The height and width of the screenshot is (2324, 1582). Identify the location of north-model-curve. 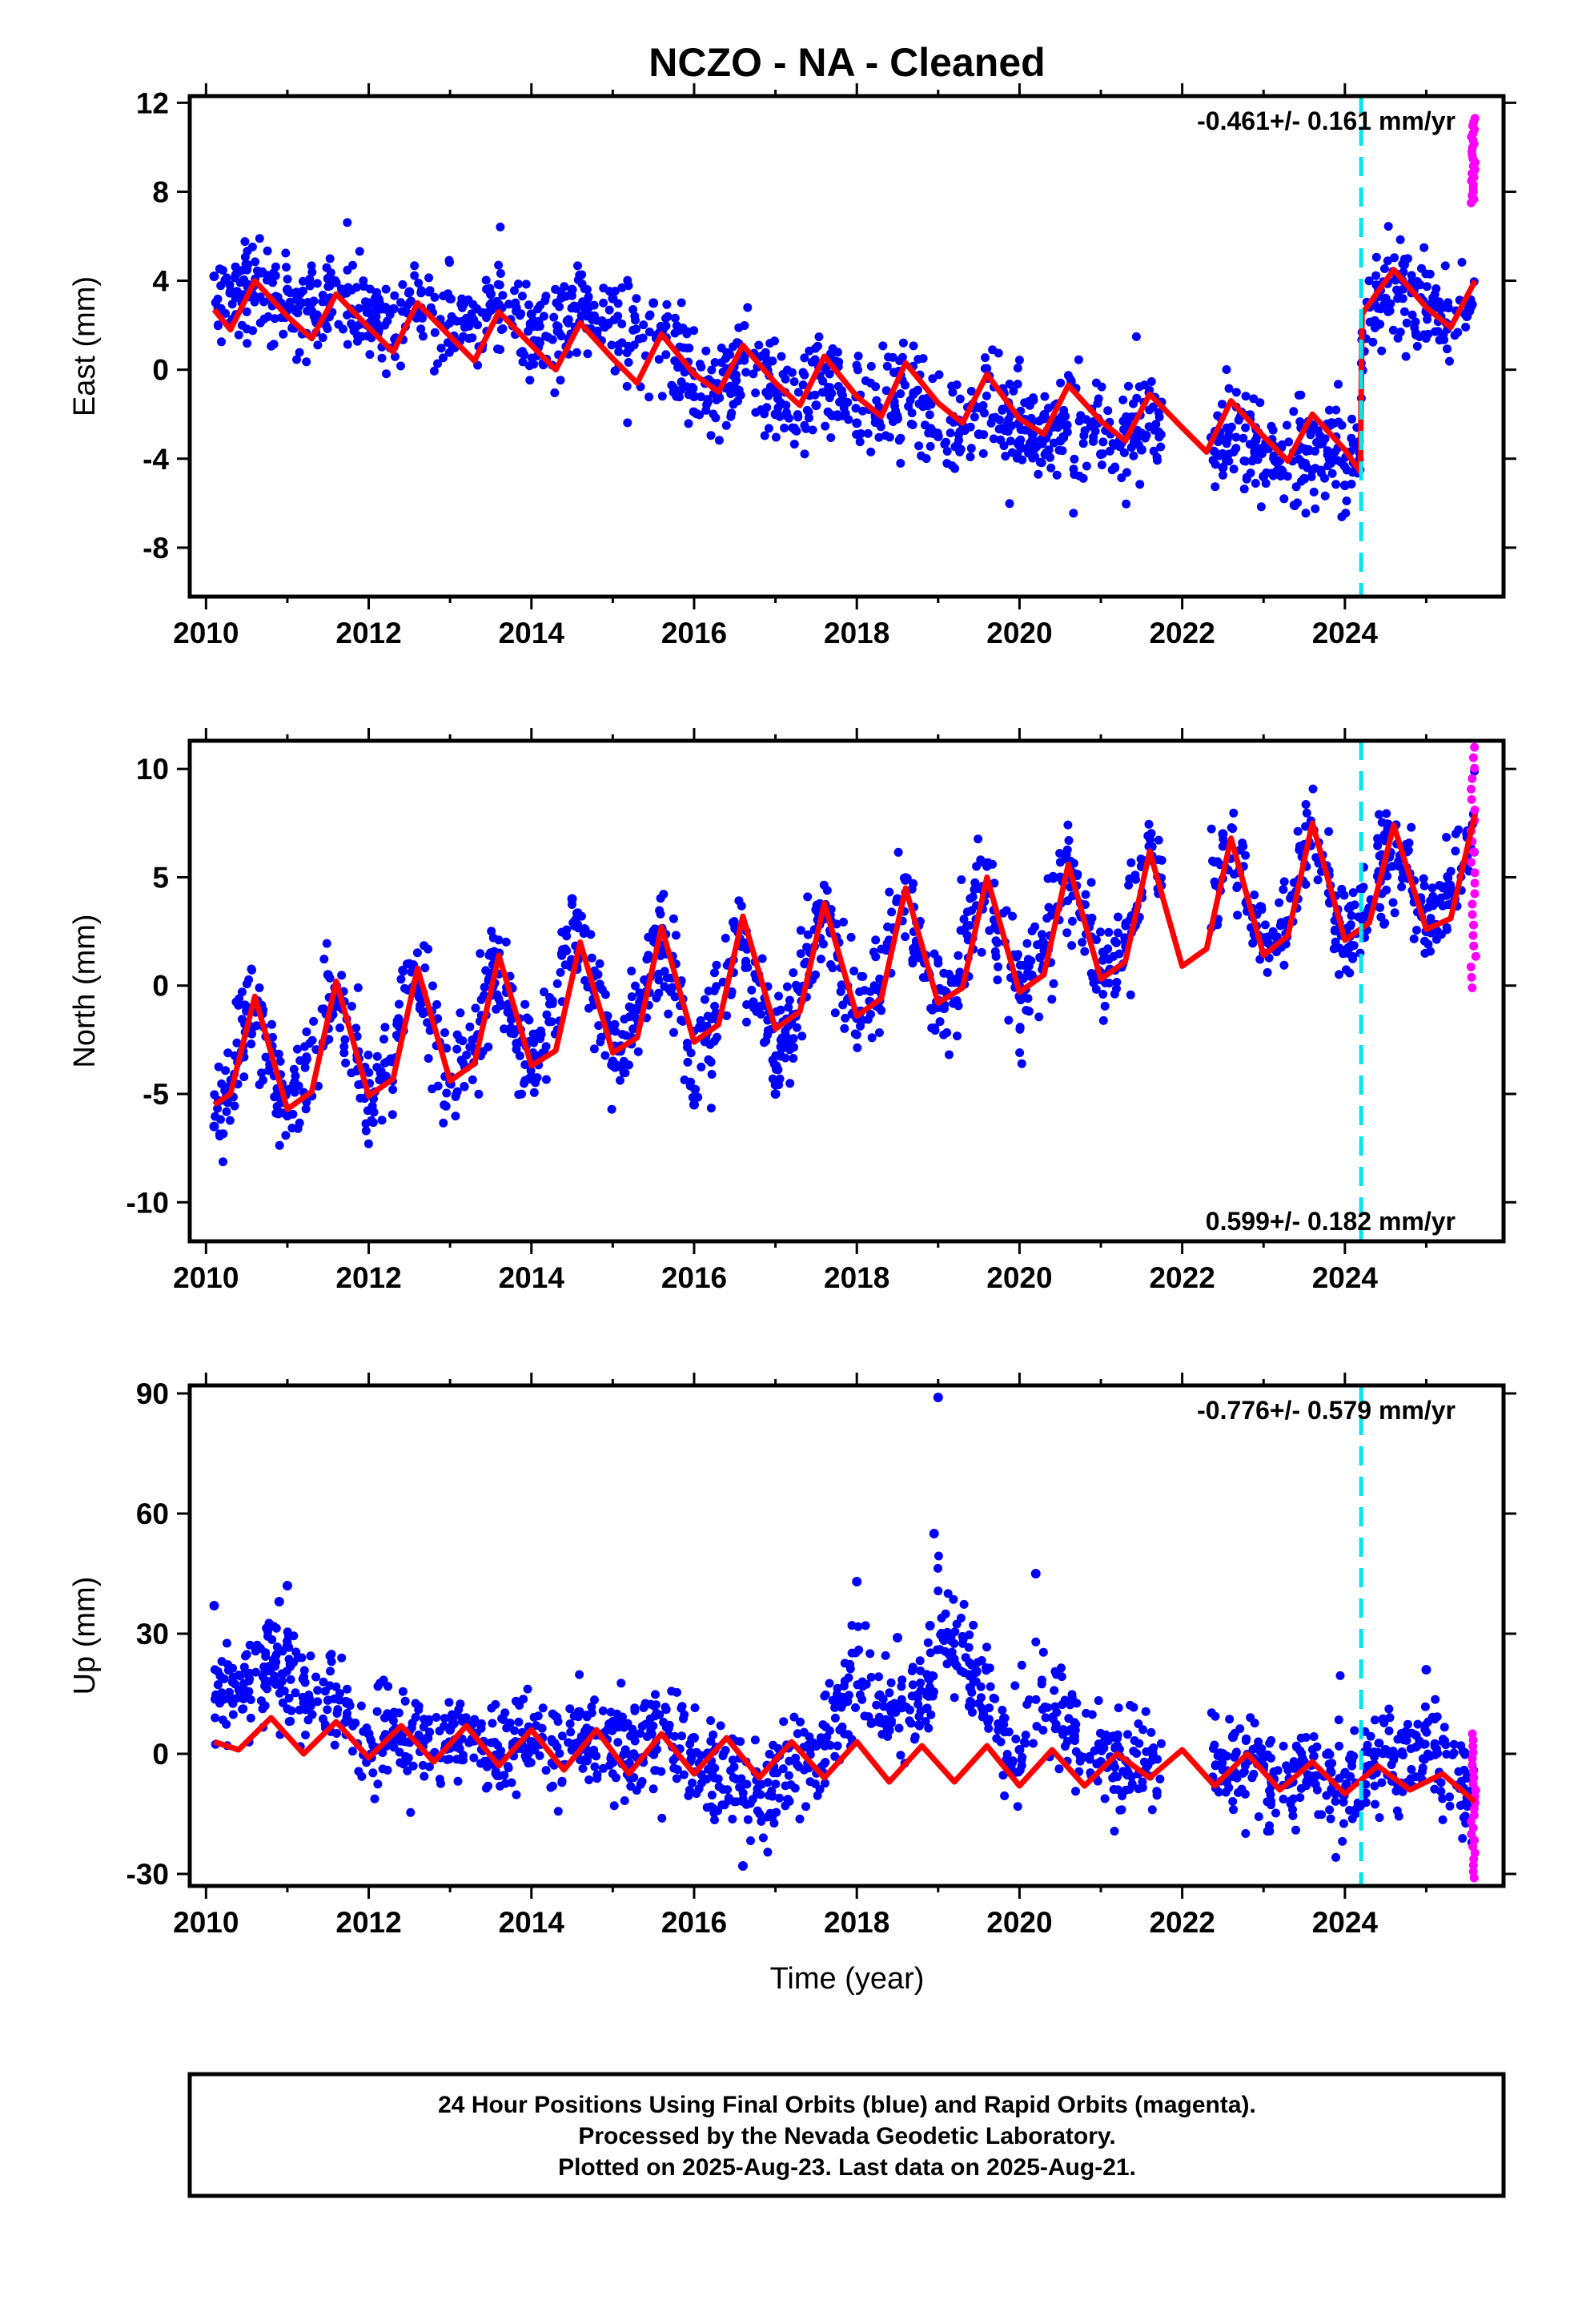
(845, 963).